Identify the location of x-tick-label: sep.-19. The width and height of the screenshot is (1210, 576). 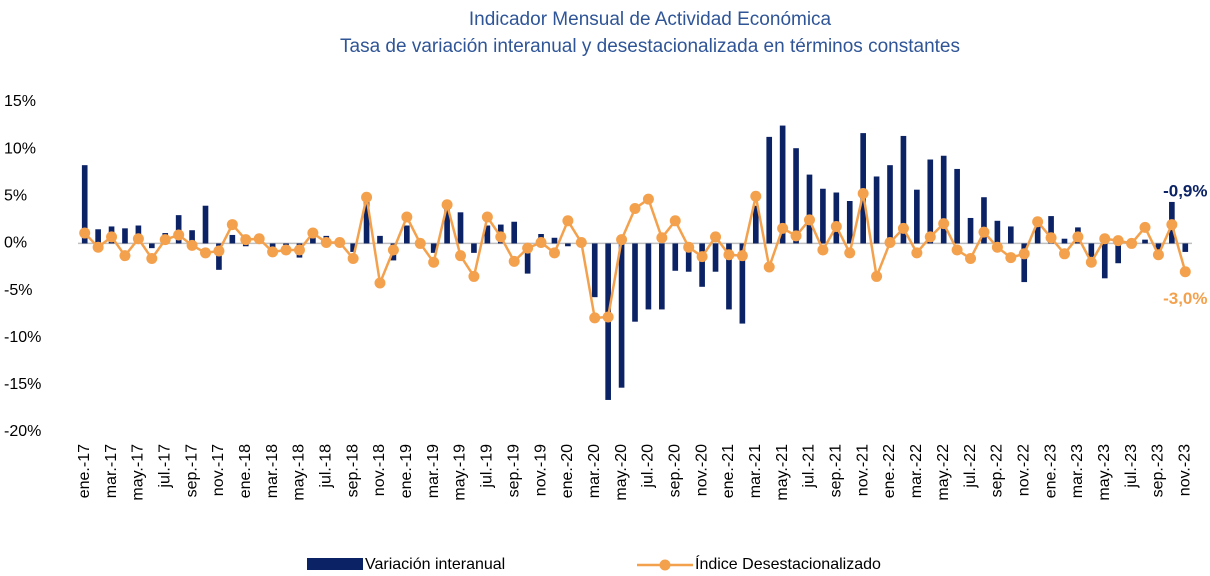
(513, 470).